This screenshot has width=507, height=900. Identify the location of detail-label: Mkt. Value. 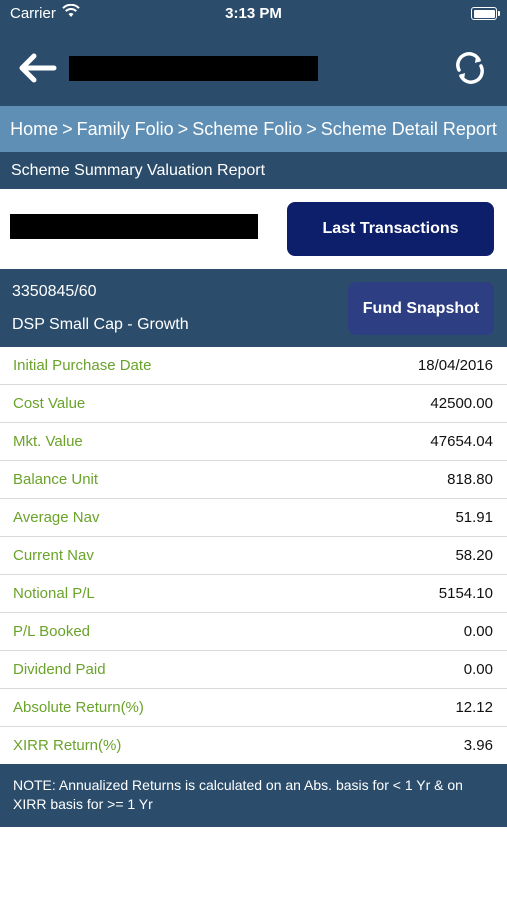
(48, 441).